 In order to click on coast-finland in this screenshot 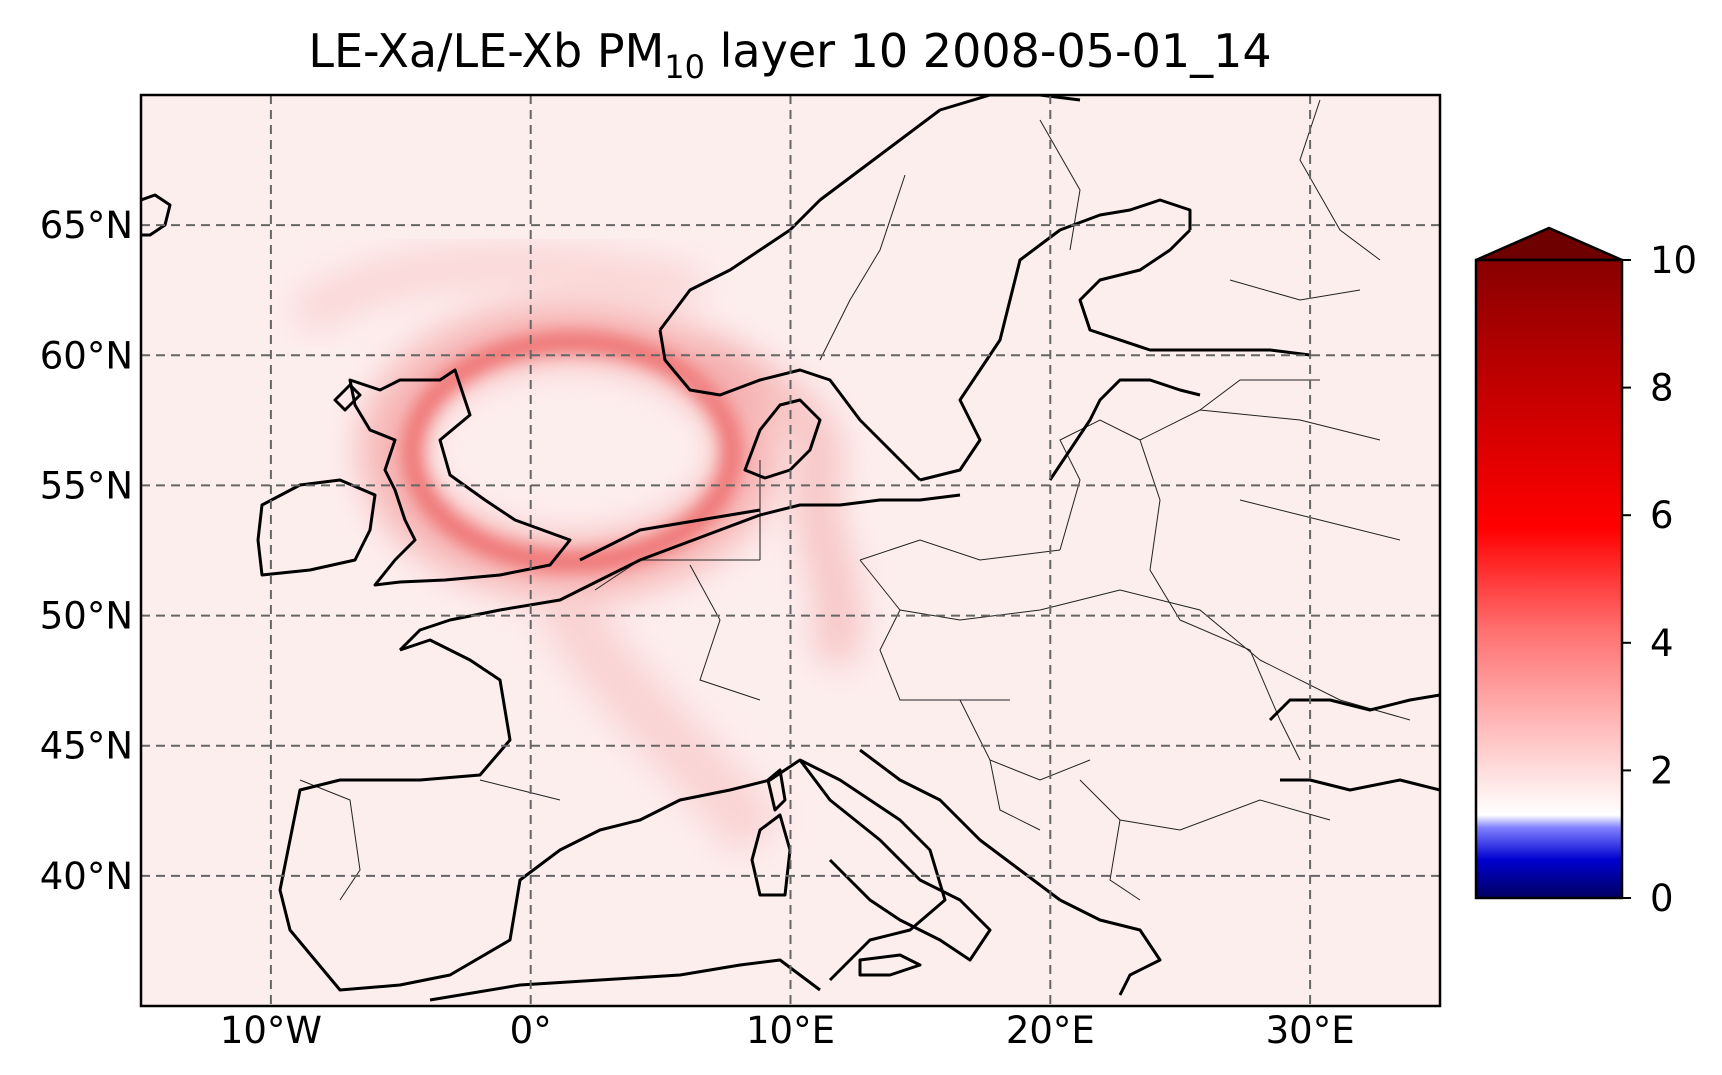, I will do `click(1194, 292)`.